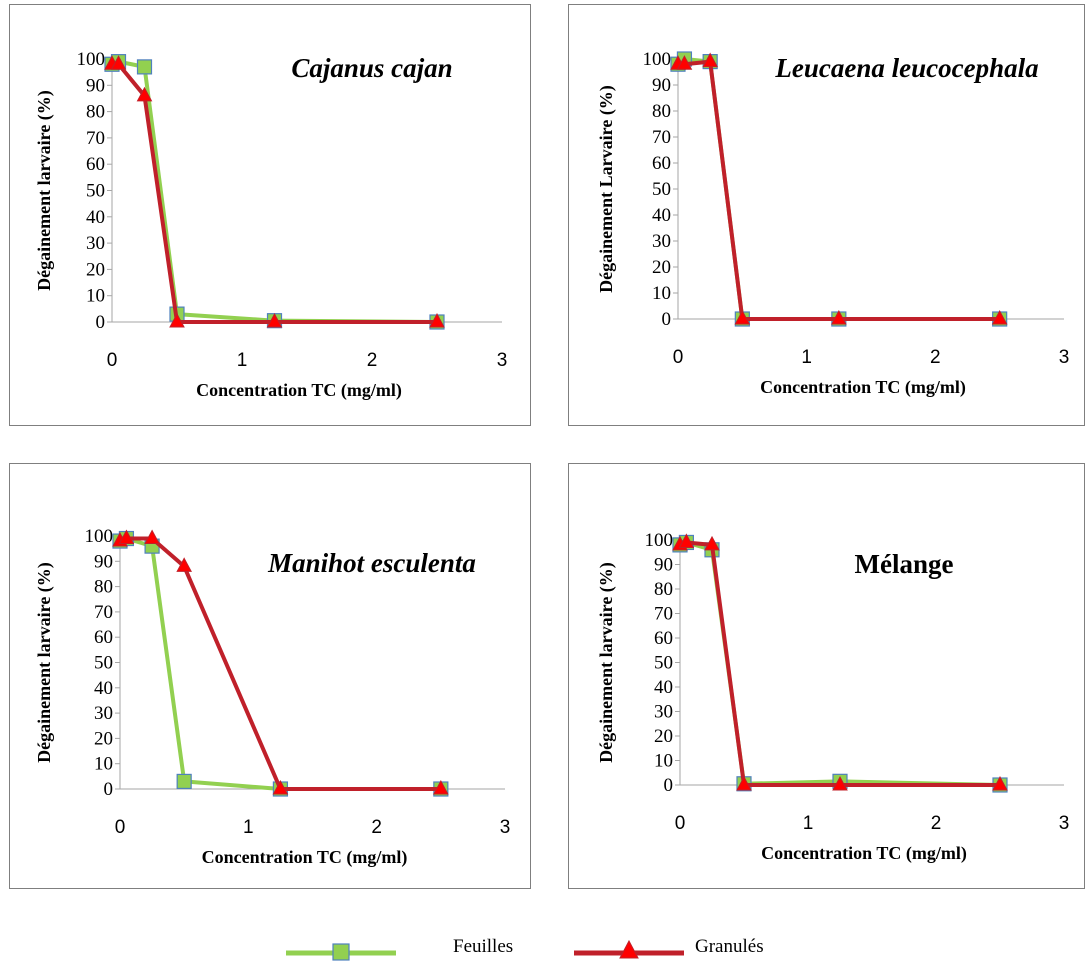  I want to click on legend: Feuilles Granulés, so click(543, 954).